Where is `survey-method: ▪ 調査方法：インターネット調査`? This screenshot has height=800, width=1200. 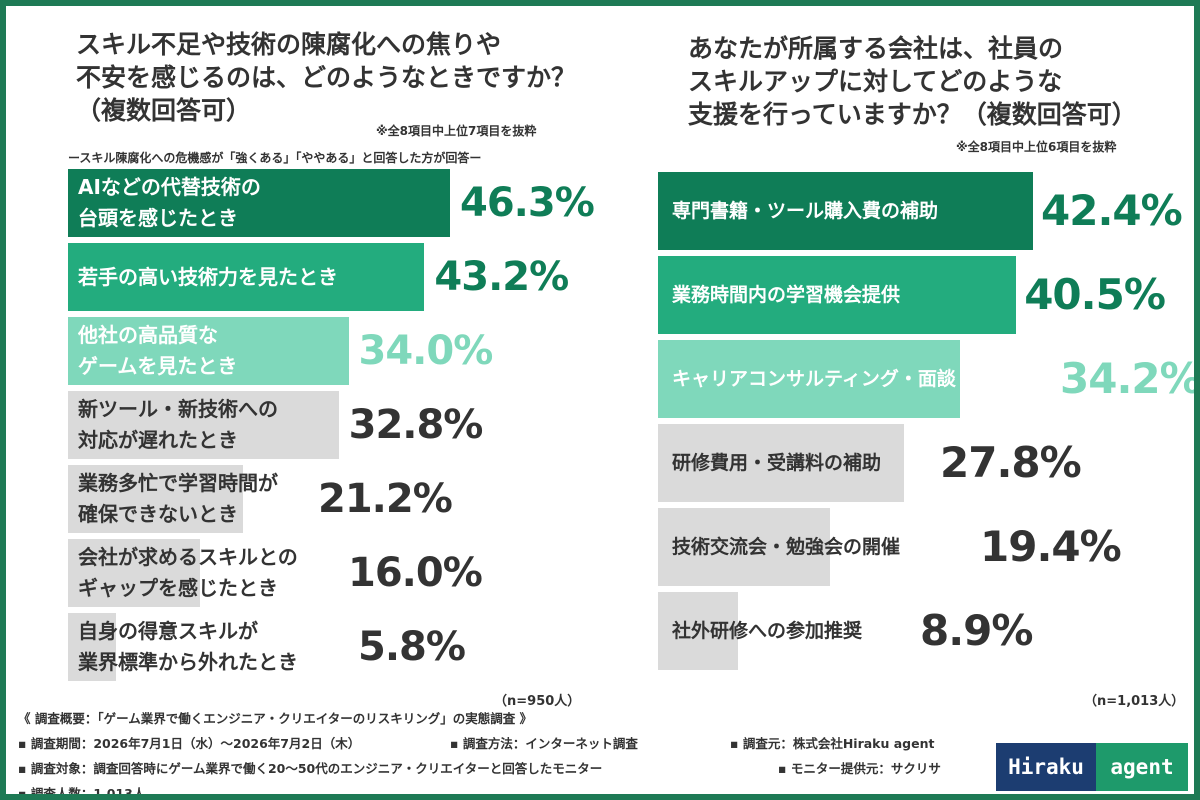 survey-method: ▪ 調査方法：インターネット調査 is located at coordinates (544, 743).